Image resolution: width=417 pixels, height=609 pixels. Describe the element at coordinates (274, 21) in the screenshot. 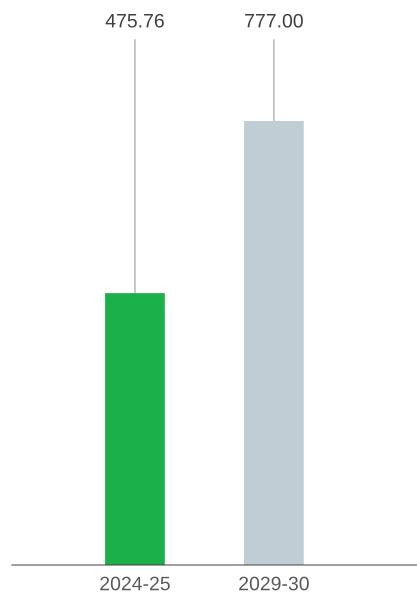

I see `data-label: 777.00` at that location.